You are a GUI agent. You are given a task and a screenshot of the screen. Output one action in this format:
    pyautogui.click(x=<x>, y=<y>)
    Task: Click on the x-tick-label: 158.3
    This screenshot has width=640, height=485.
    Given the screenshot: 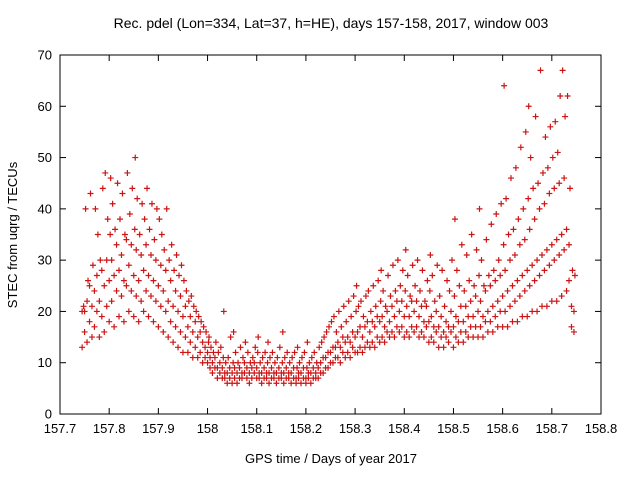 What is the action you would take?
    pyautogui.click(x=355, y=428)
    